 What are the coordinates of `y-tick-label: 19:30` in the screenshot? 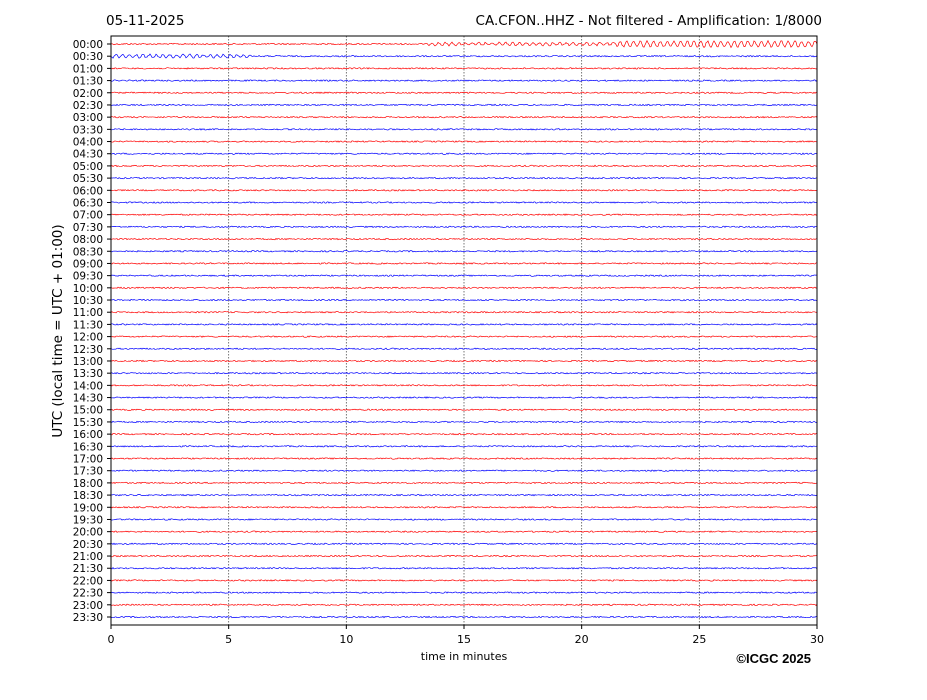 It's located at (88, 520).